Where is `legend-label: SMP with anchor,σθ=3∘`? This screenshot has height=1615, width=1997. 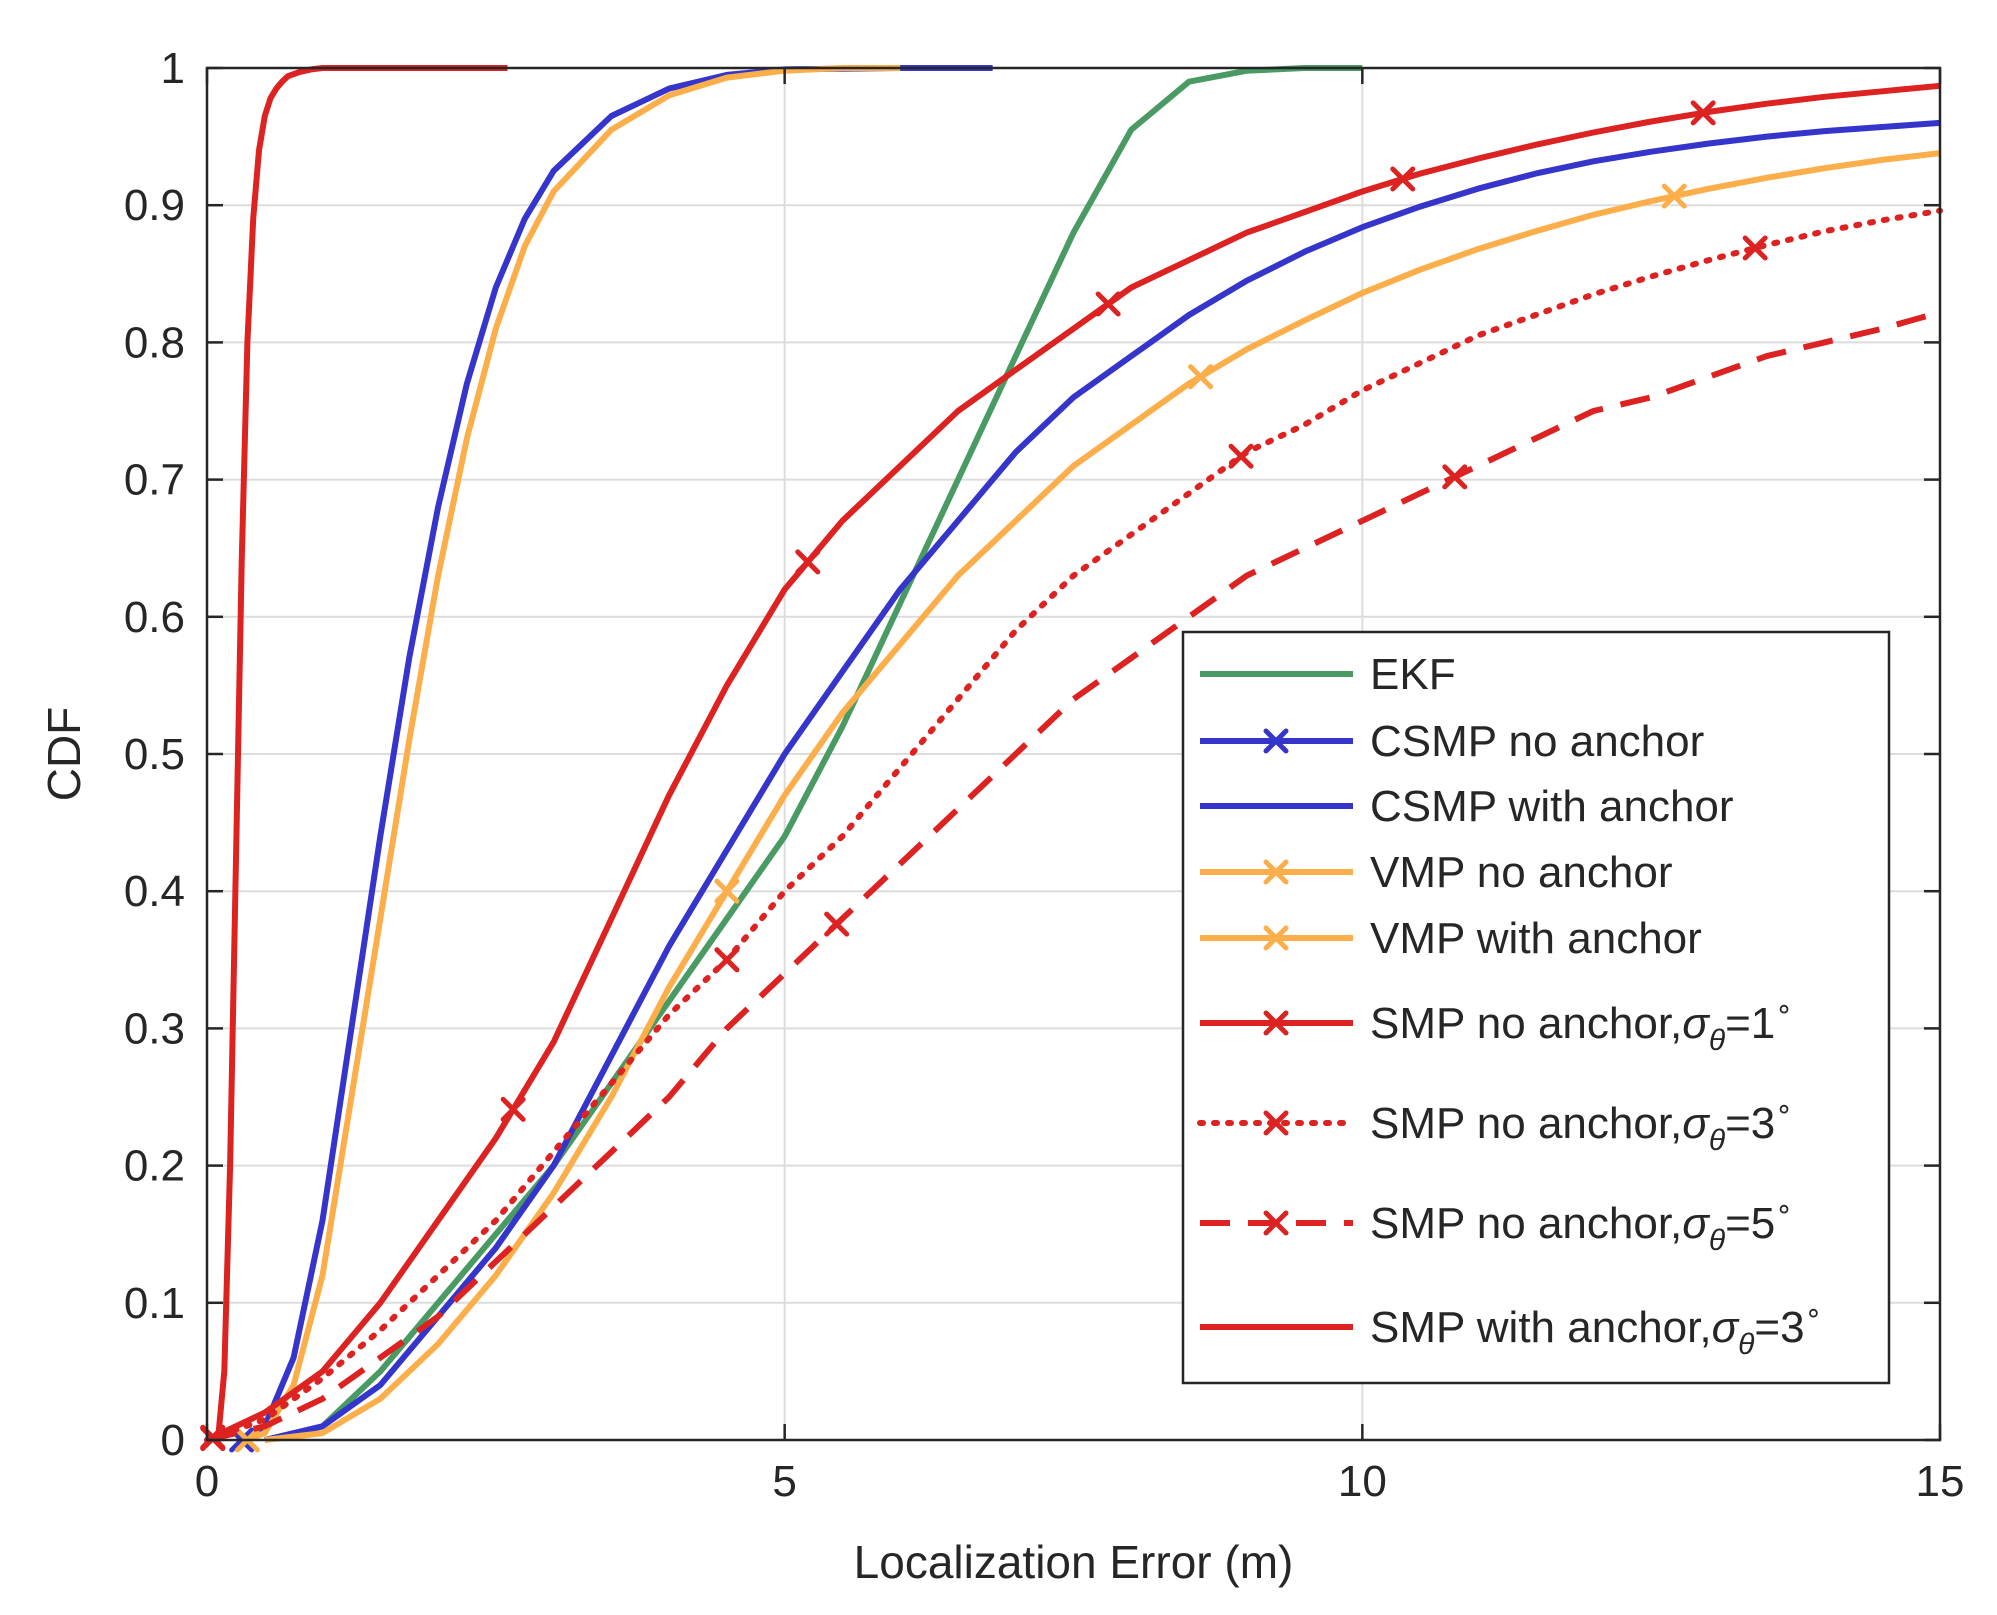
legend-label: SMP with anchor,σθ=3∘ is located at coordinates (1596, 1329).